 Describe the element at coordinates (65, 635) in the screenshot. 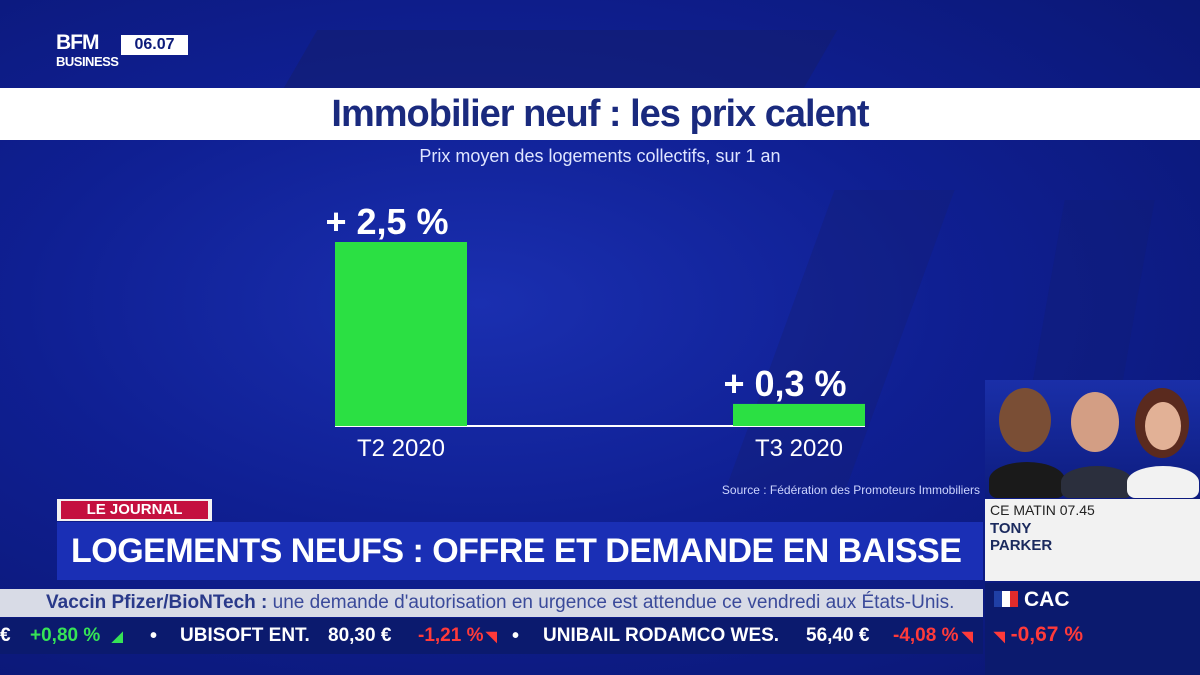

I see `stock-cut-change: +0,80 %` at that location.